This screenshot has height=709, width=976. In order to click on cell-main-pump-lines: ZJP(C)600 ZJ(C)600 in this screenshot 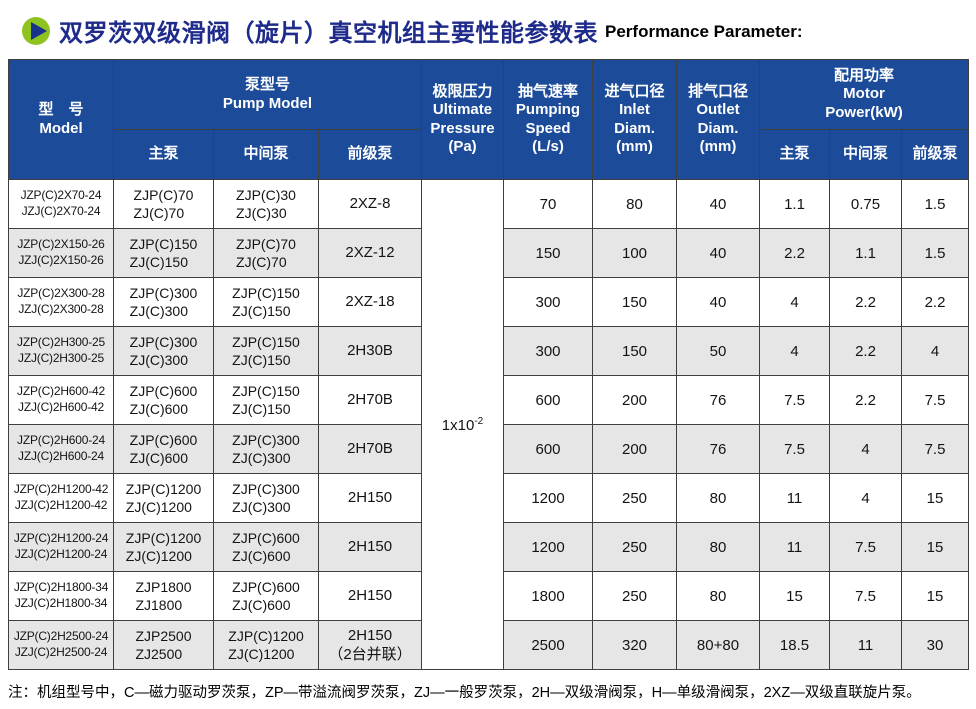, I will do `click(164, 449)`.